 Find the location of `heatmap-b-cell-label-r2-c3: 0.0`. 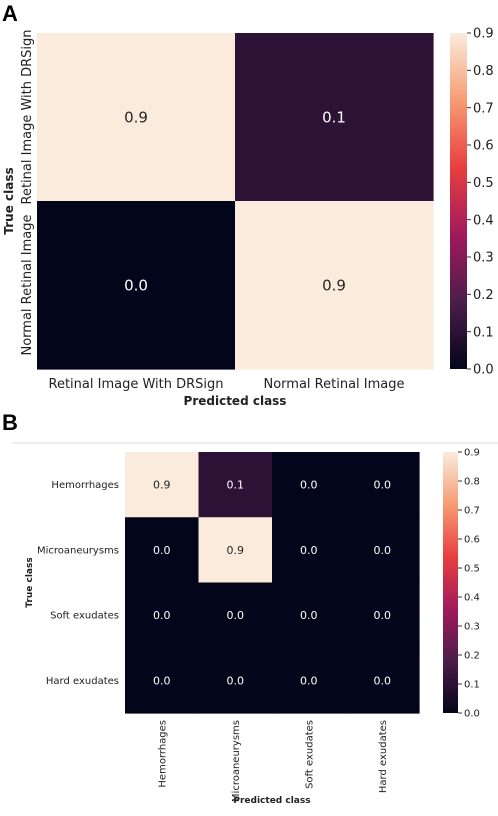

heatmap-b-cell-label-r2-c3: 0.0 is located at coordinates (383, 615).